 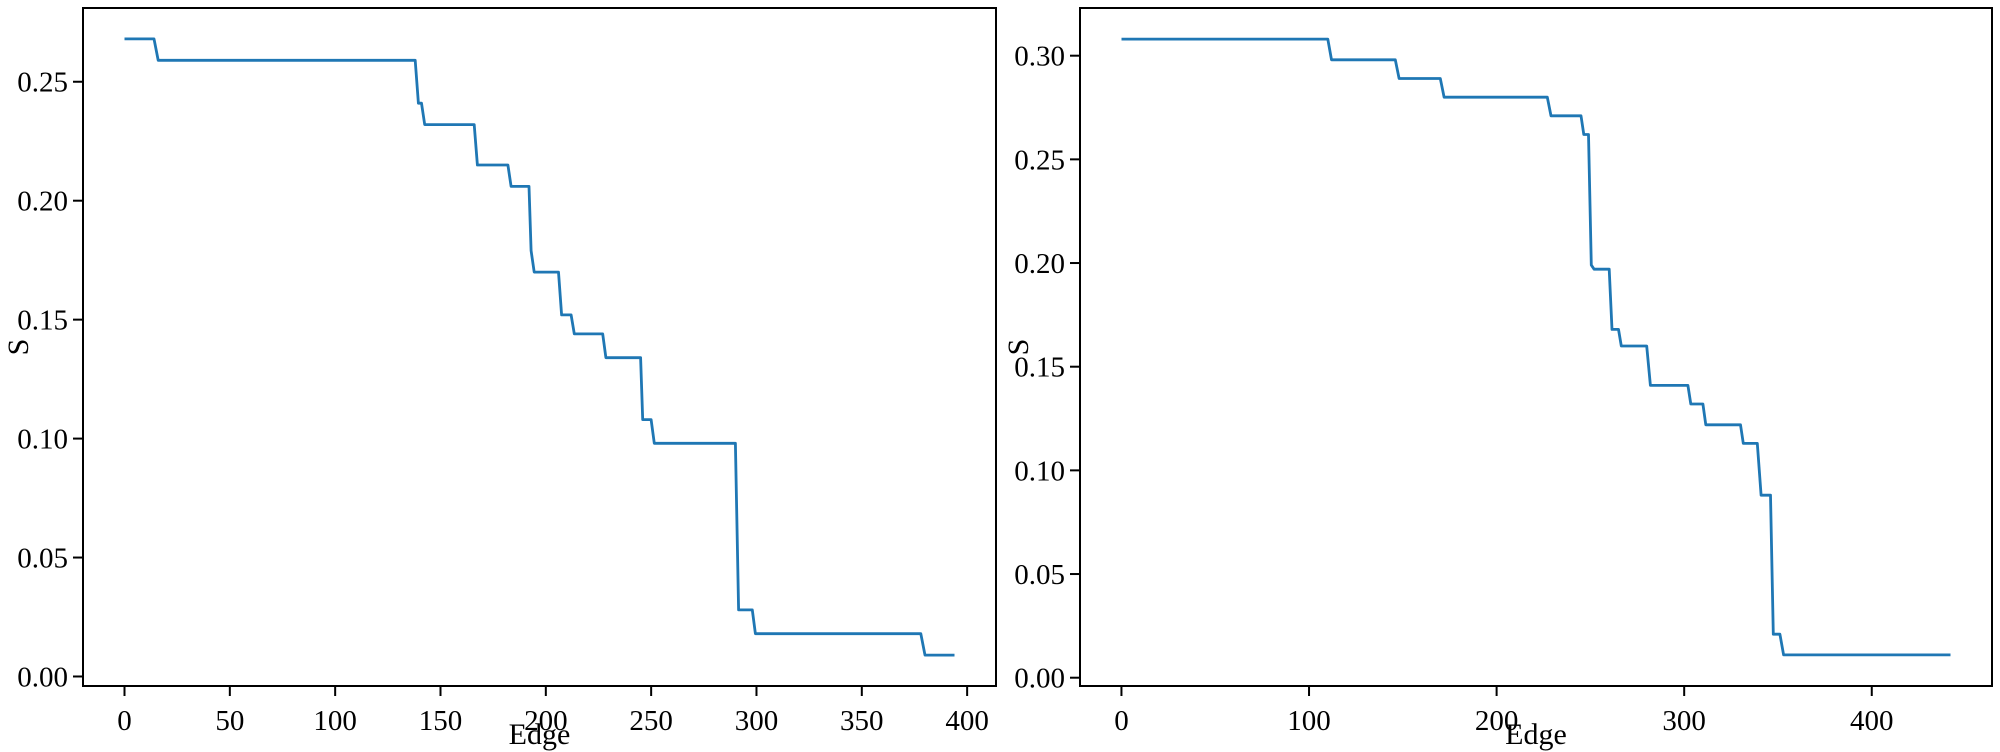 I want to click on x-tick-label: 350, so click(x=862, y=721).